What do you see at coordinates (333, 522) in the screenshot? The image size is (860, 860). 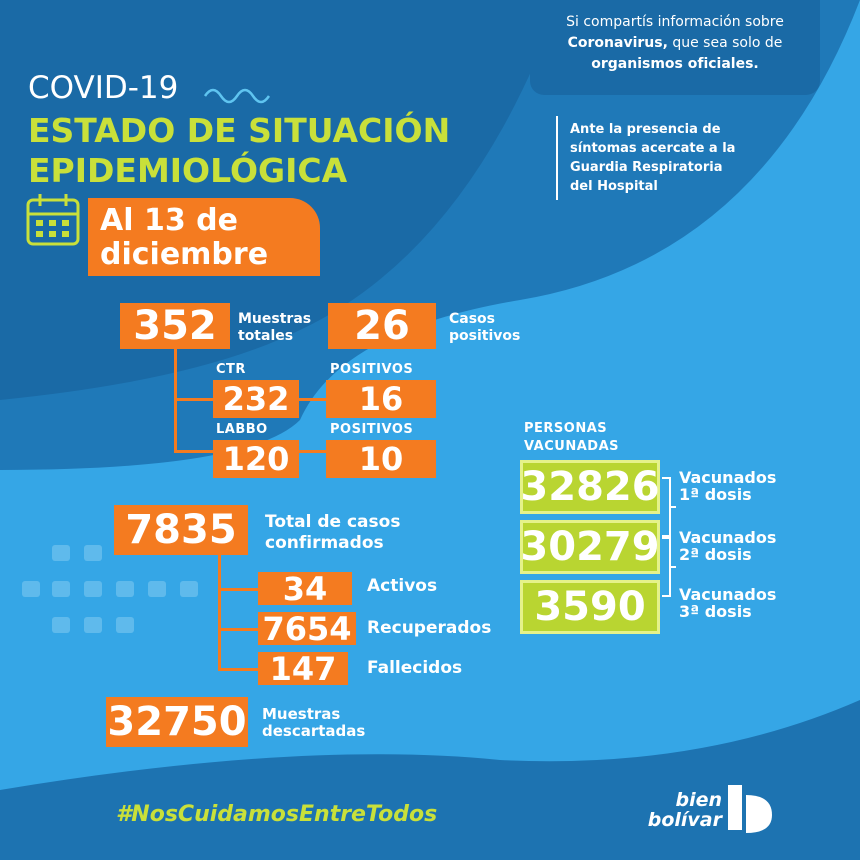 I see `label-line: Total de casos` at bounding box center [333, 522].